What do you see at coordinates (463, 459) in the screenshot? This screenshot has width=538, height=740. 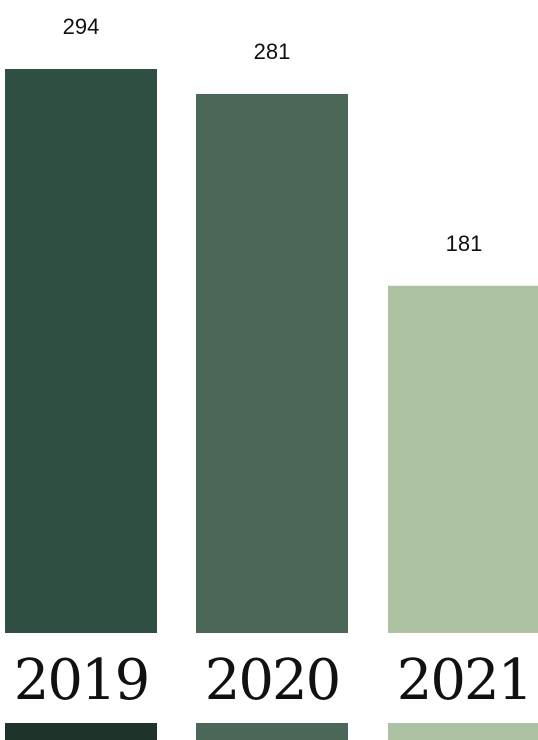 I see `bar-2021` at bounding box center [463, 459].